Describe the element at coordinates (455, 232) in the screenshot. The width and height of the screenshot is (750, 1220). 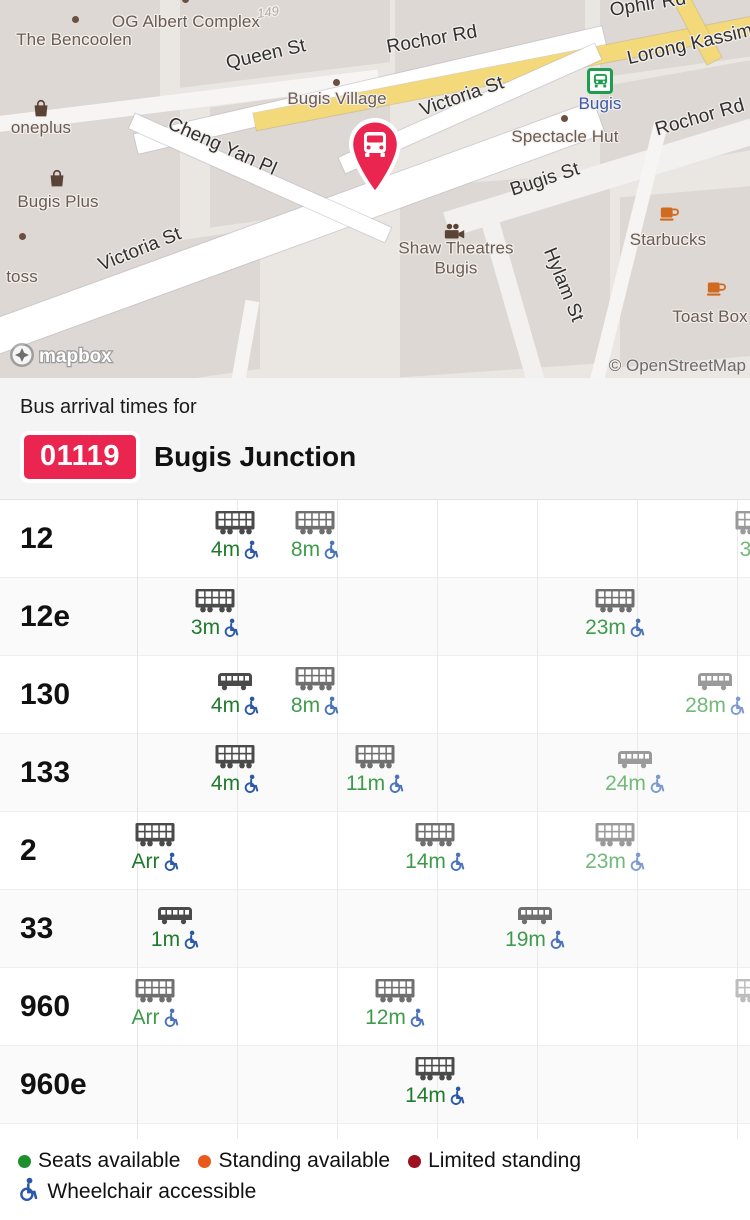
I see `cinema-icon` at that location.